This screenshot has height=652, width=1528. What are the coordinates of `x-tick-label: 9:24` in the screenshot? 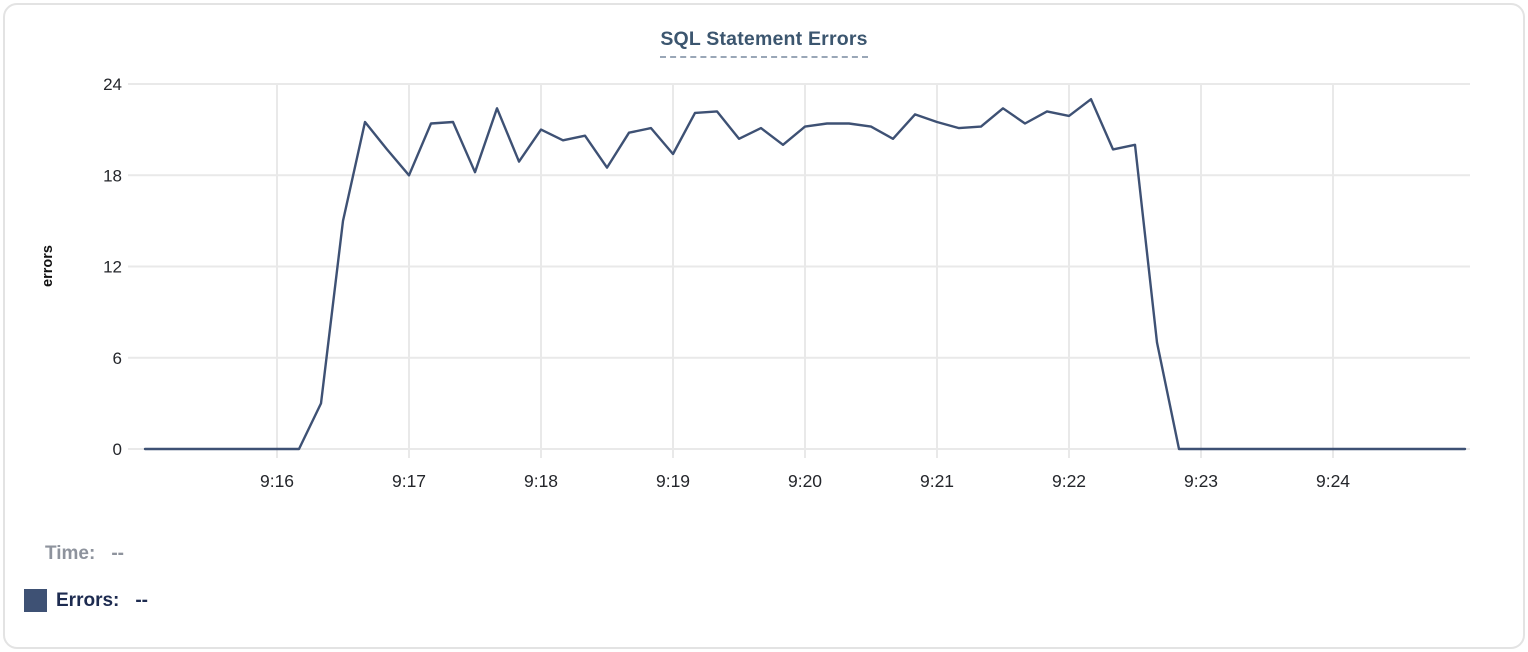 It's located at (1333, 481).